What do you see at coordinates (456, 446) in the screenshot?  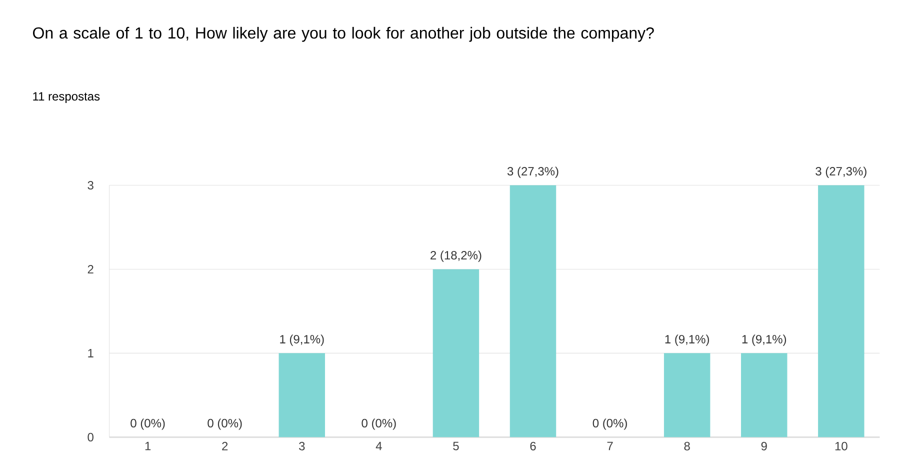 I see `x-tick-label: 5` at bounding box center [456, 446].